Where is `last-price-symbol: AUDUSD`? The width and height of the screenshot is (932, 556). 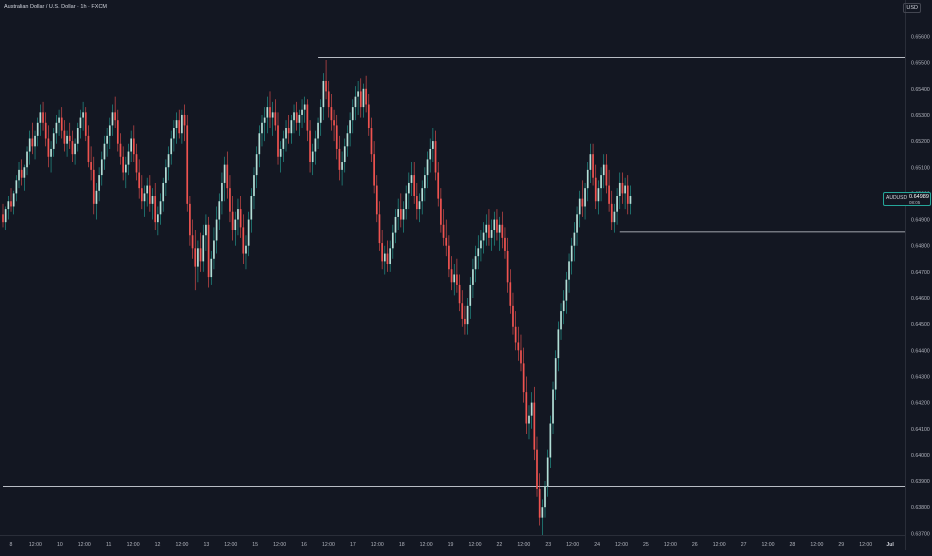
last-price-symbol: AUDUSD is located at coordinates (897, 198).